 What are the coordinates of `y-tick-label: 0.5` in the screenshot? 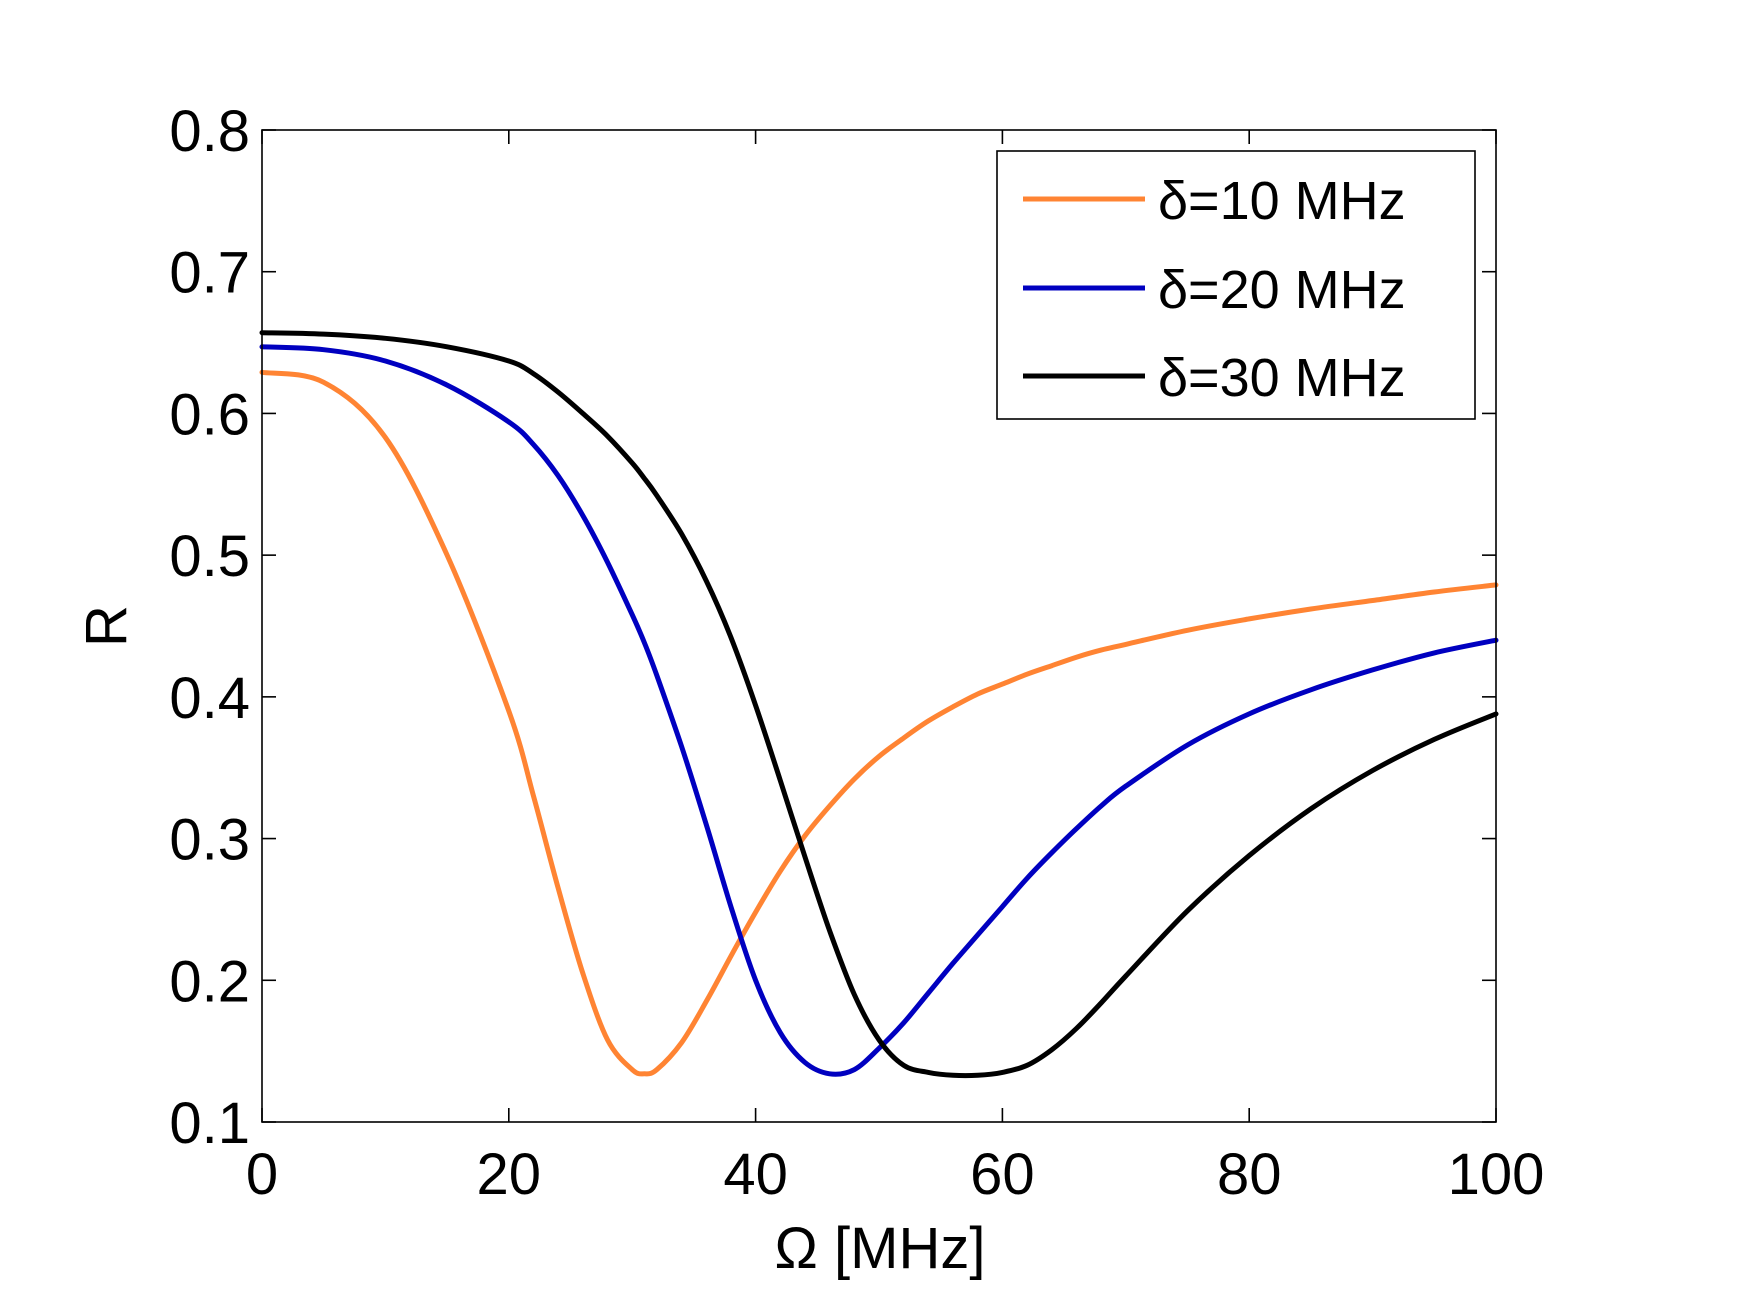 It's located at (209, 556).